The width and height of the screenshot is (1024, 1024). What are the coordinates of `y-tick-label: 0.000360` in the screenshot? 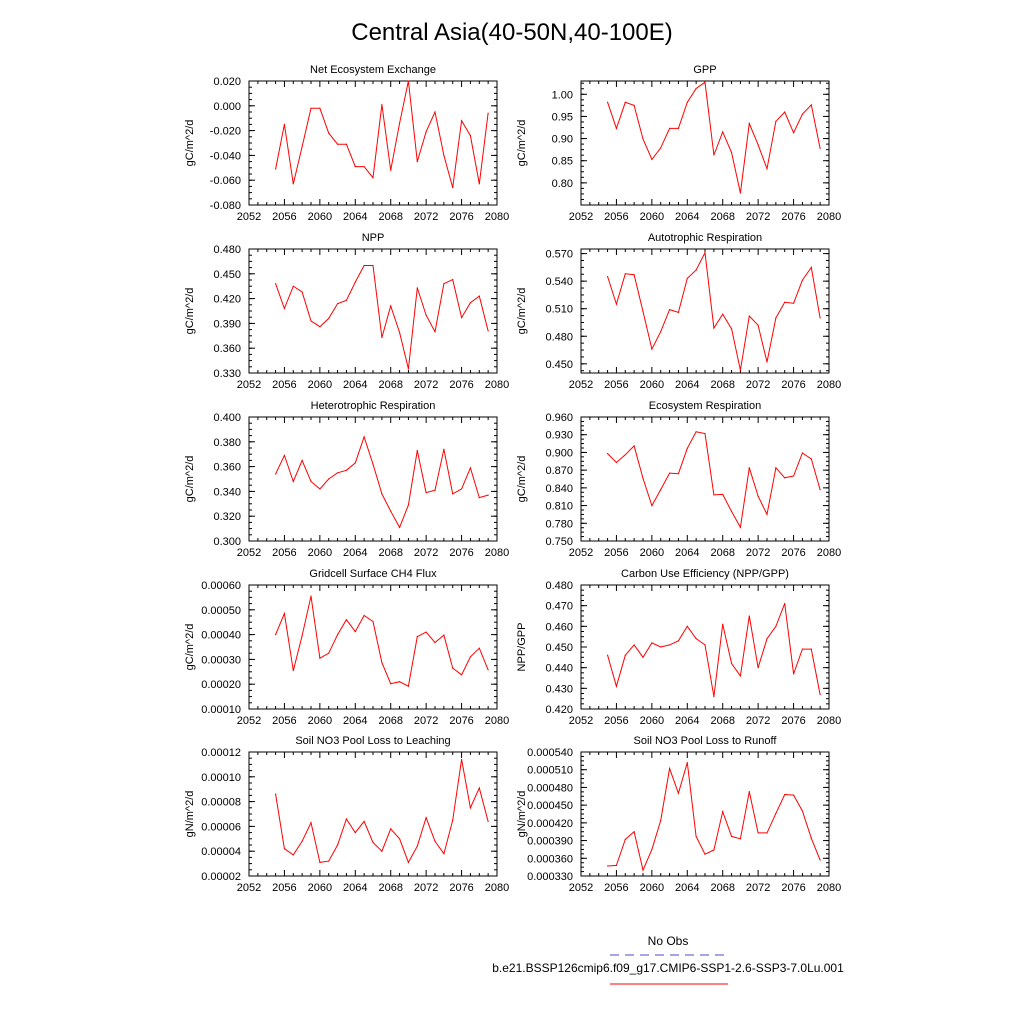 It's located at (550, 859).